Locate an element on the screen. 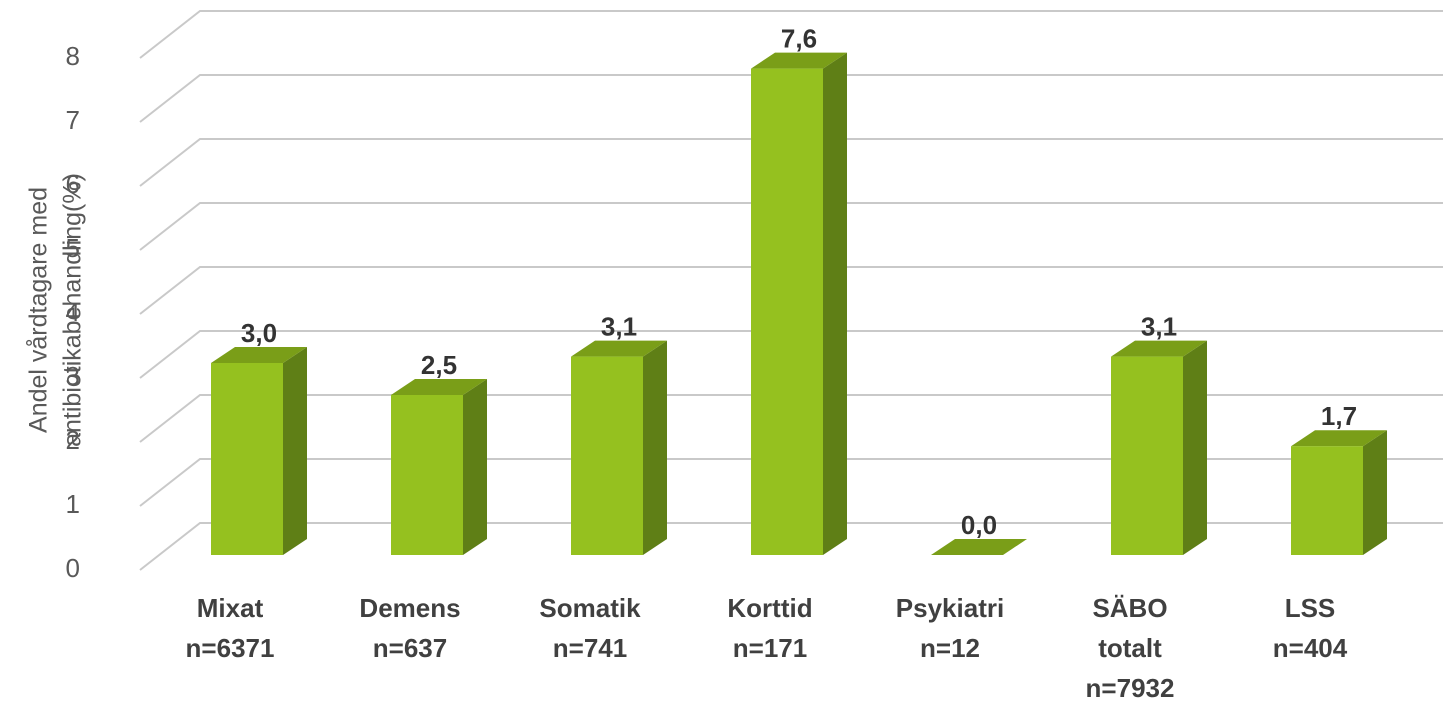 The height and width of the screenshot is (701, 1443). x-tick-label: totalt is located at coordinates (1130, 648).